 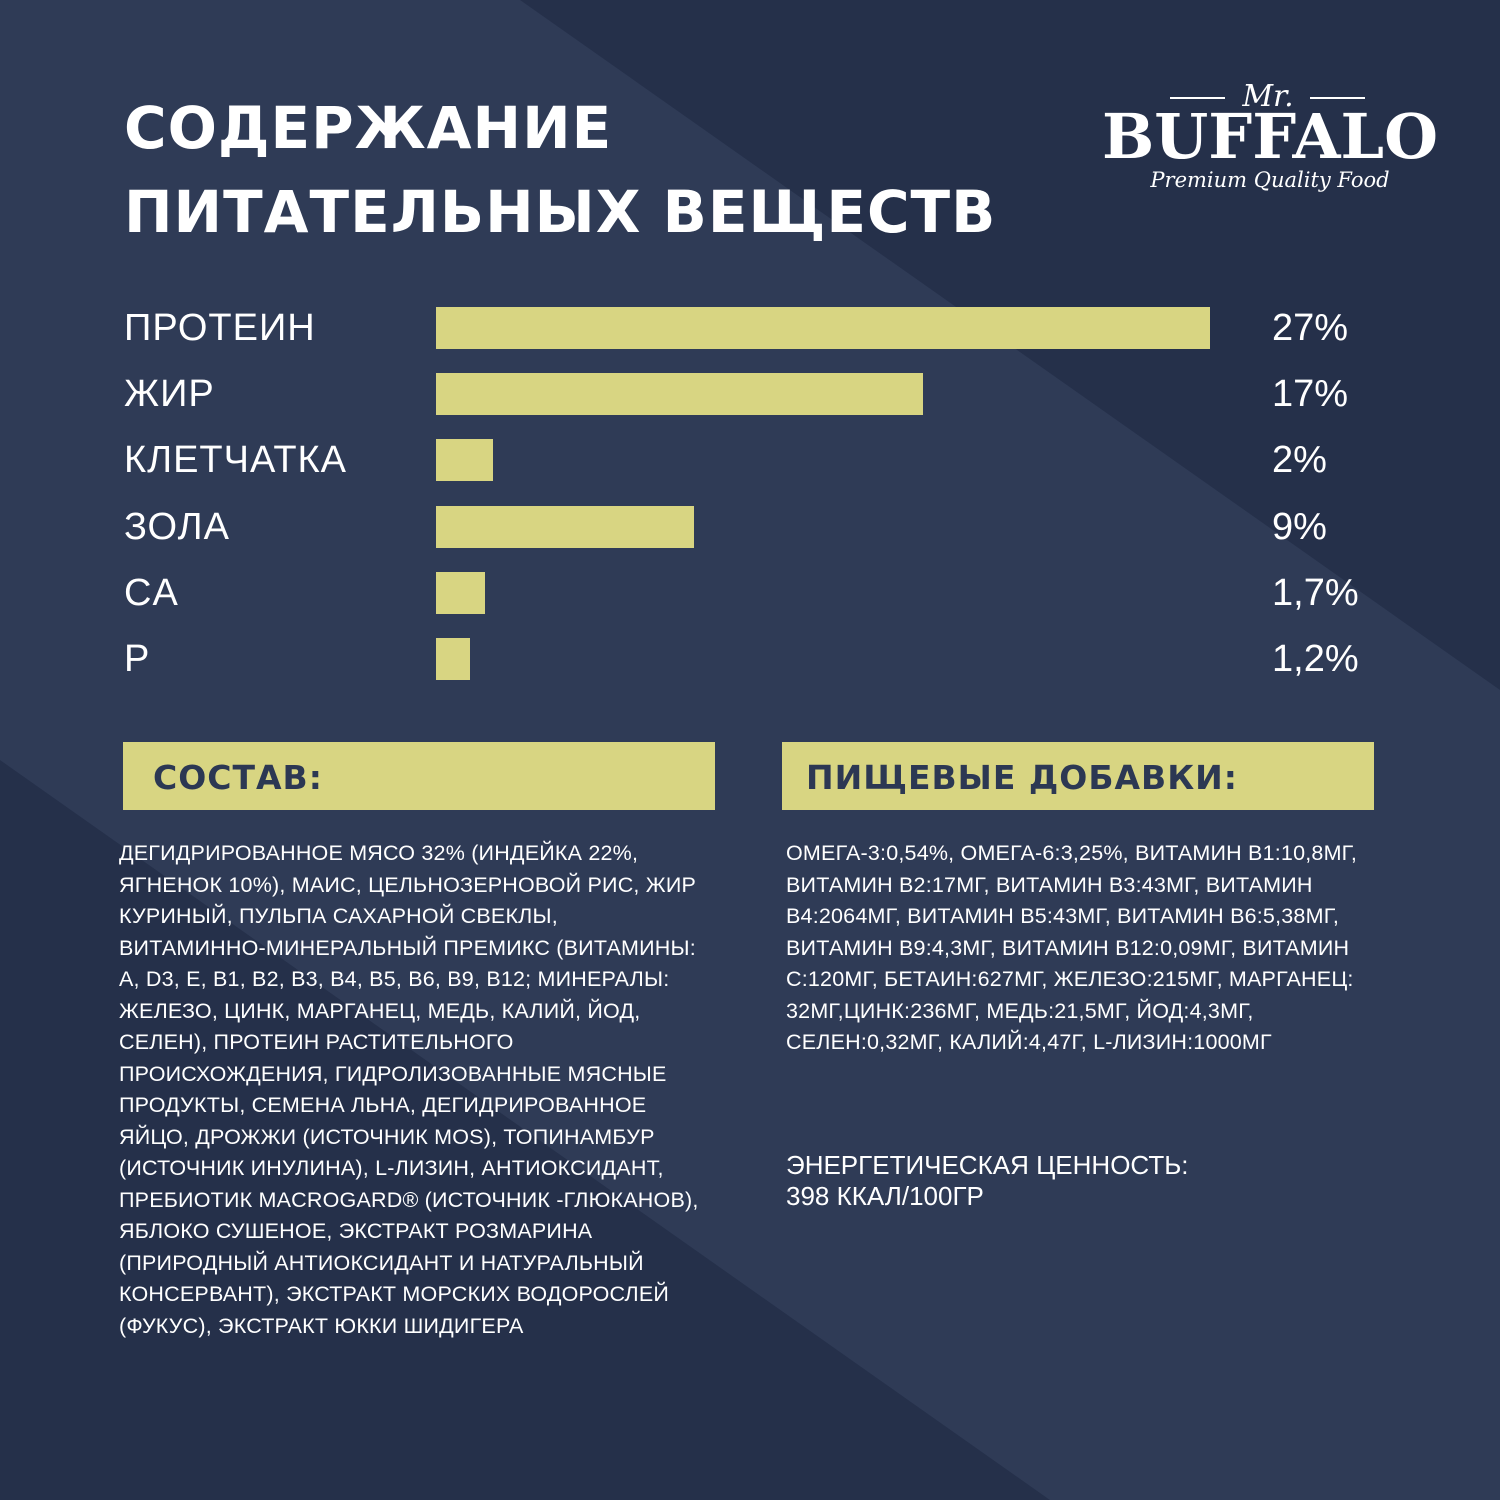 What do you see at coordinates (885, 1196) in the screenshot?
I see `energy-value: 398 ККАЛ/100ГР` at bounding box center [885, 1196].